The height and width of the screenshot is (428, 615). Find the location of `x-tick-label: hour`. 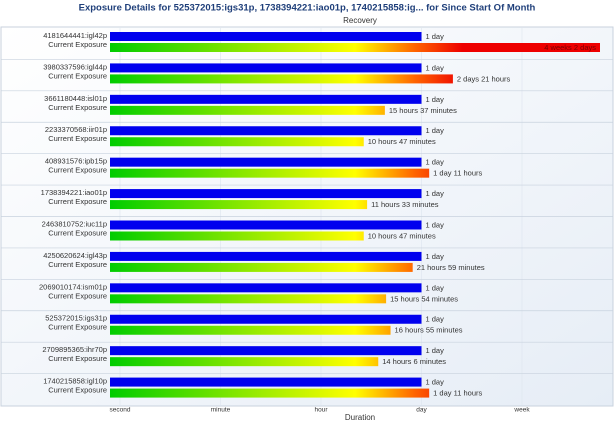

x-tick-label: hour is located at coordinates (321, 410).